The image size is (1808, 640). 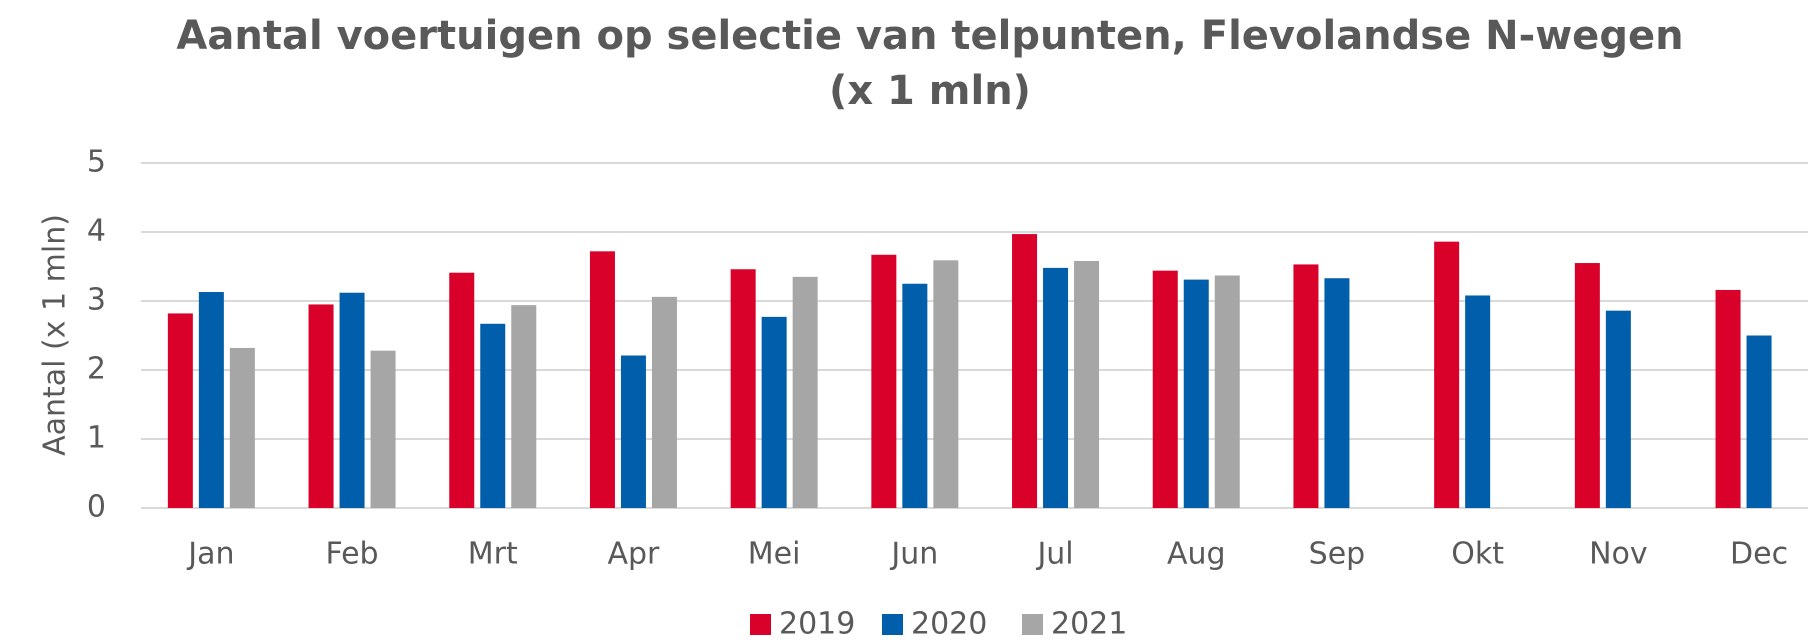 I want to click on legend-label: 2021, so click(x=1089, y=623).